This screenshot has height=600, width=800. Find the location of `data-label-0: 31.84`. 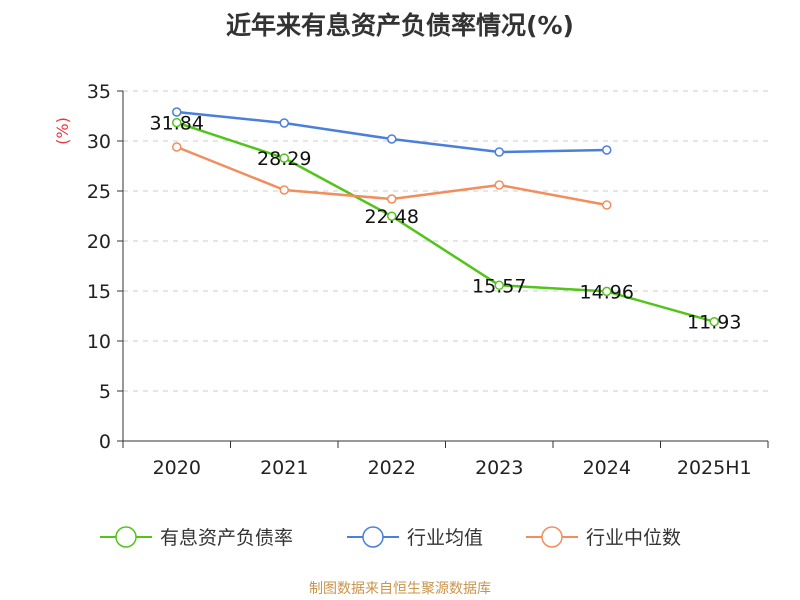

data-label-0: 31.84 is located at coordinates (177, 124).